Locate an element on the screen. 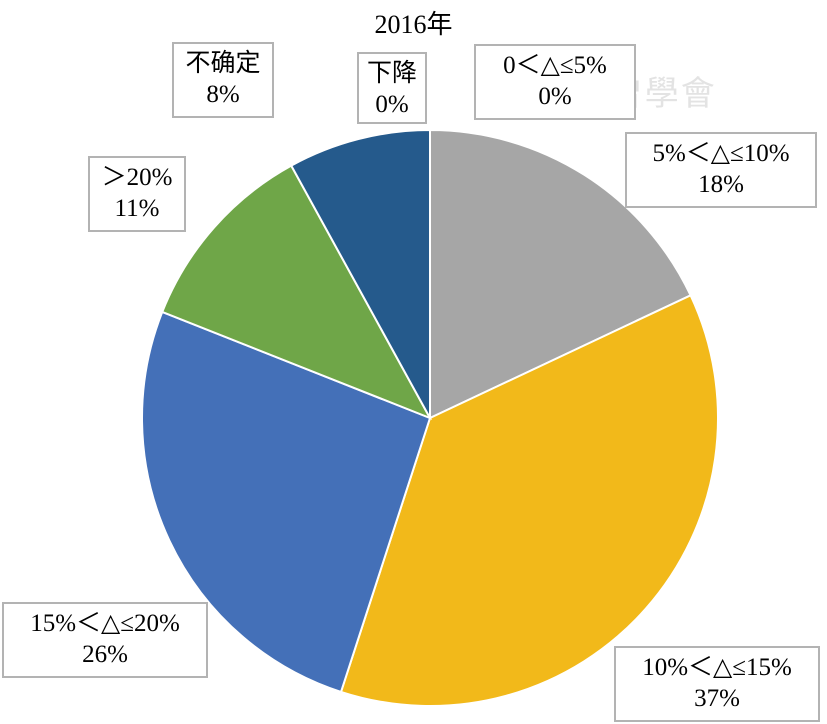 The image size is (827, 724). slice-value: 11% is located at coordinates (137, 208).